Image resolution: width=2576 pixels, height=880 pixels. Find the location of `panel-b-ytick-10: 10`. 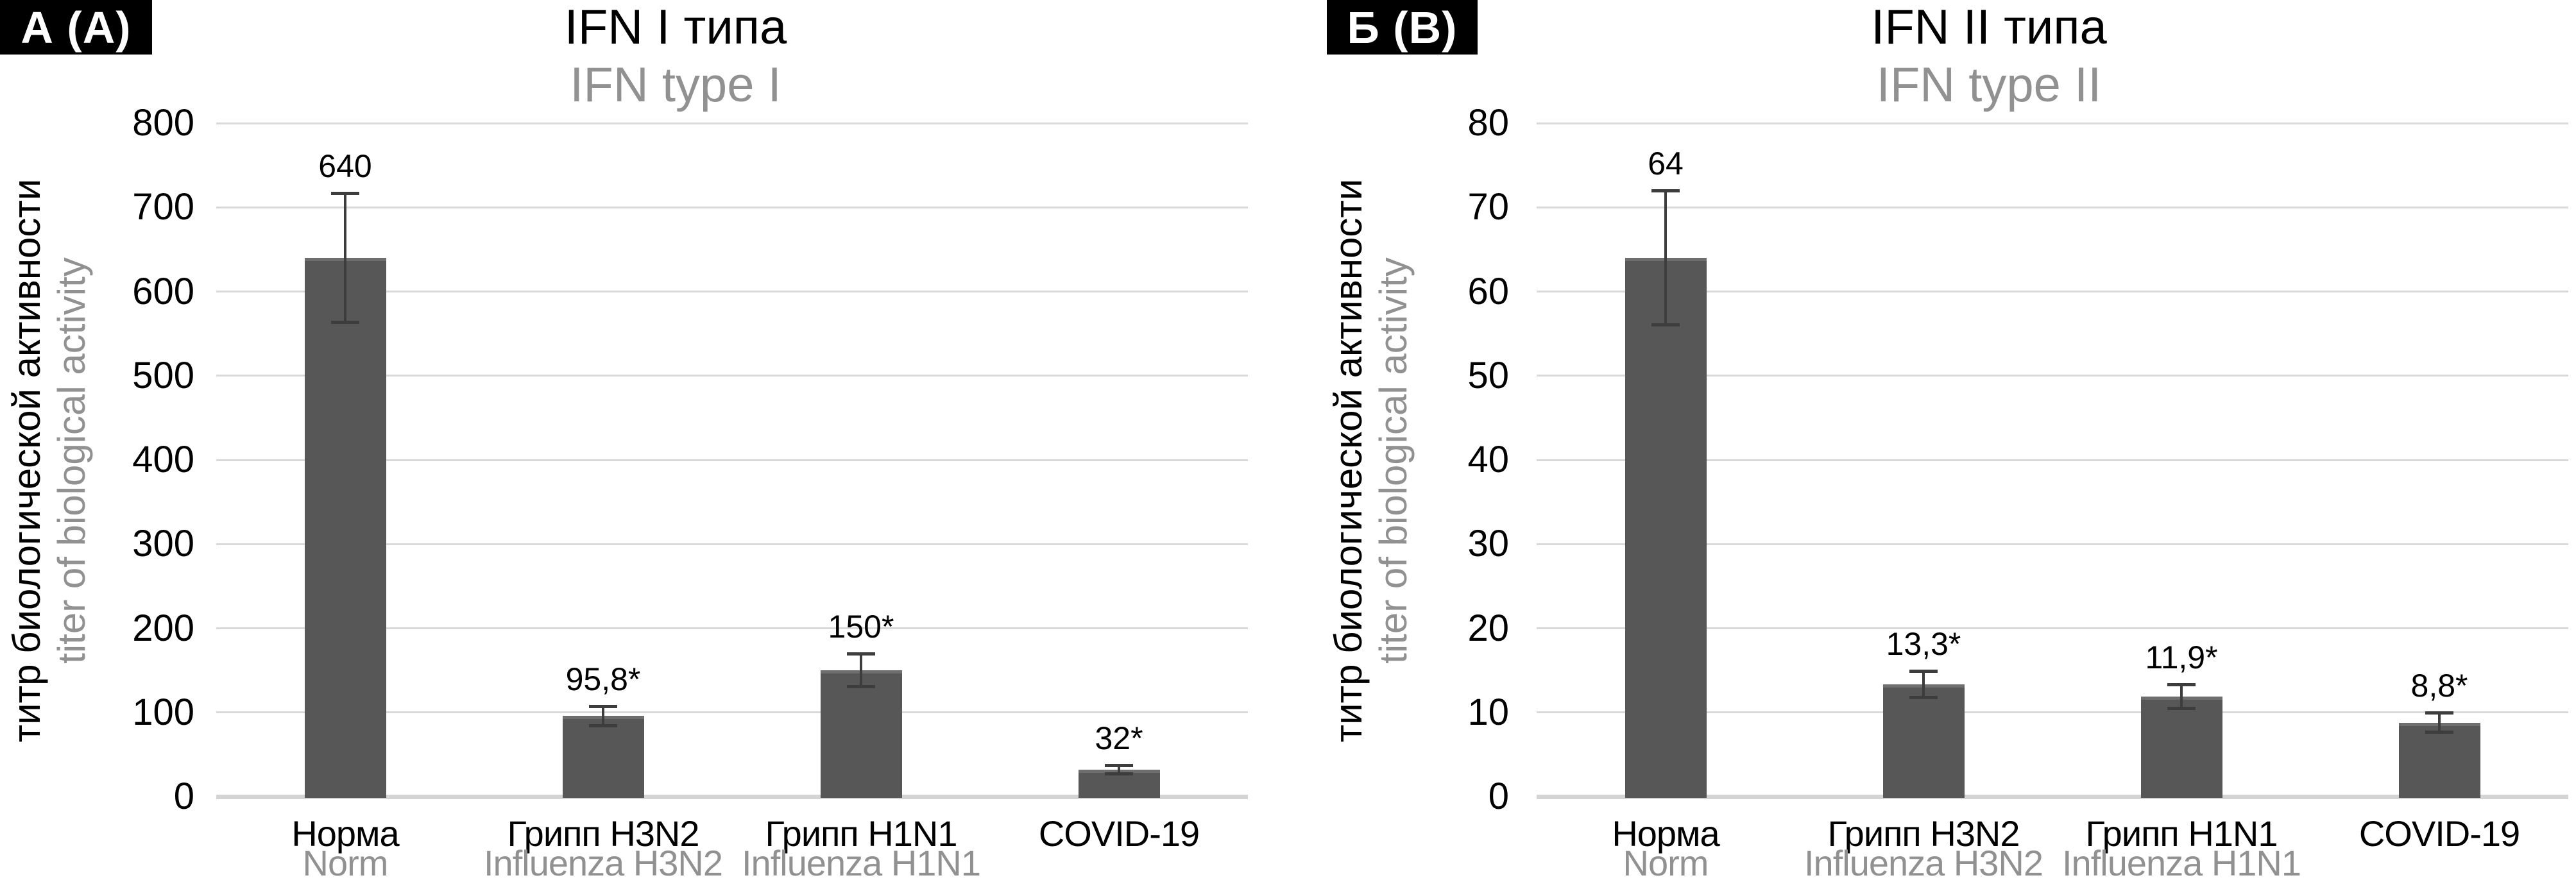

panel-b-ytick-10: 10 is located at coordinates (1488, 712).